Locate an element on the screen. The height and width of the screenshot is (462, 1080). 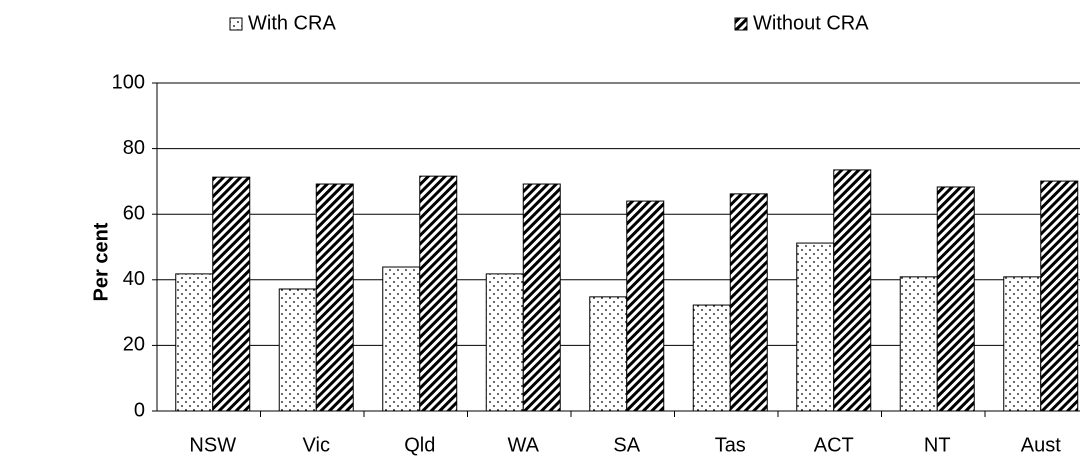
x-tick-label: SA is located at coordinates (626, 445).